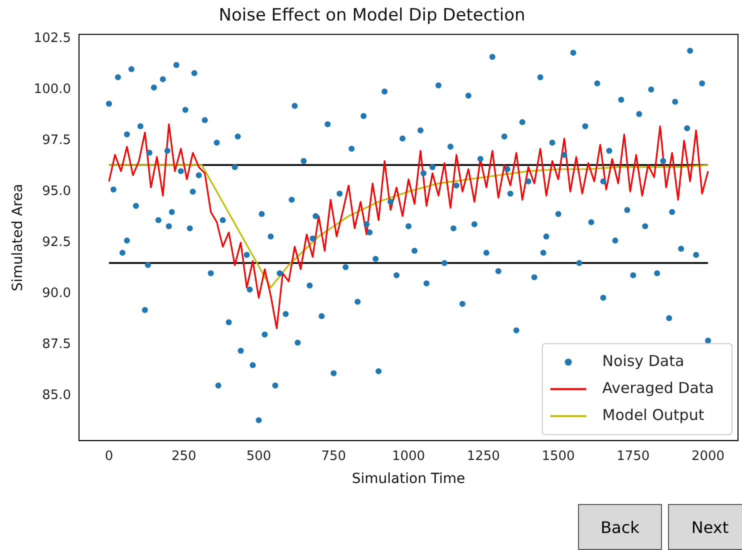 This screenshot has height=550, width=742. What do you see at coordinates (57, 294) in the screenshot?
I see `y-tick-label: 90.0` at bounding box center [57, 294].